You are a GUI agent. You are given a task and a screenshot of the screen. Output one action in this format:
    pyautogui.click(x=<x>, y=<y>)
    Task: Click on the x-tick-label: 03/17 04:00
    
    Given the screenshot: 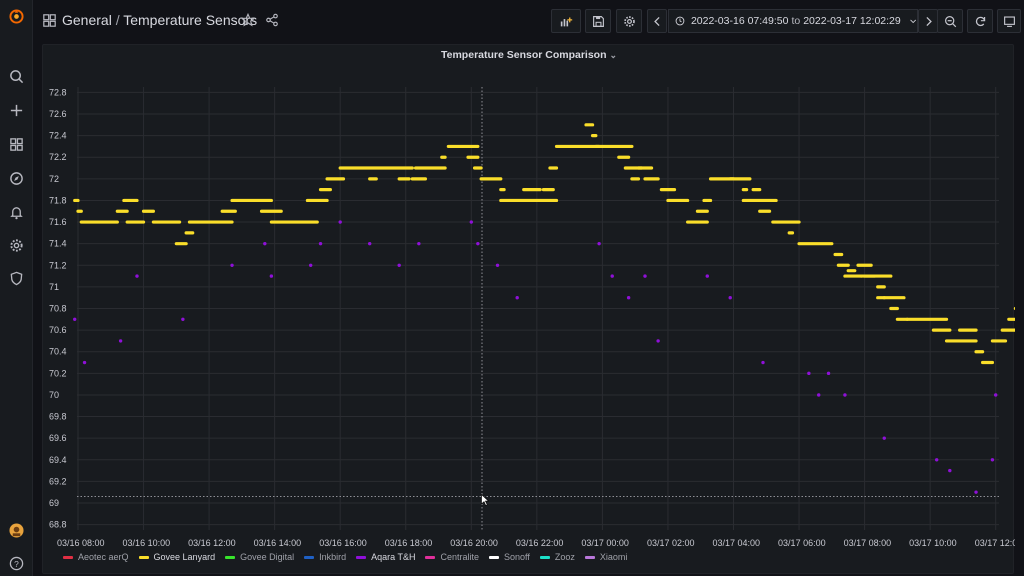 What is the action you would take?
    pyautogui.click(x=737, y=543)
    